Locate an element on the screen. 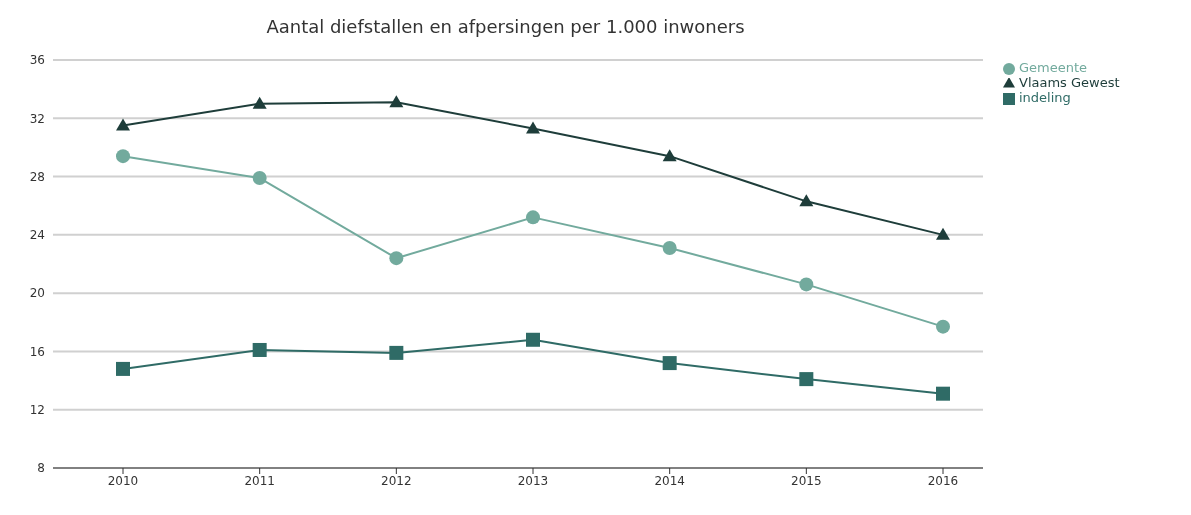 This screenshot has width=1191, height=515. chart-title: Aantal diefstallen en afpersingen per 1.000 inwoners is located at coordinates (505, 27).